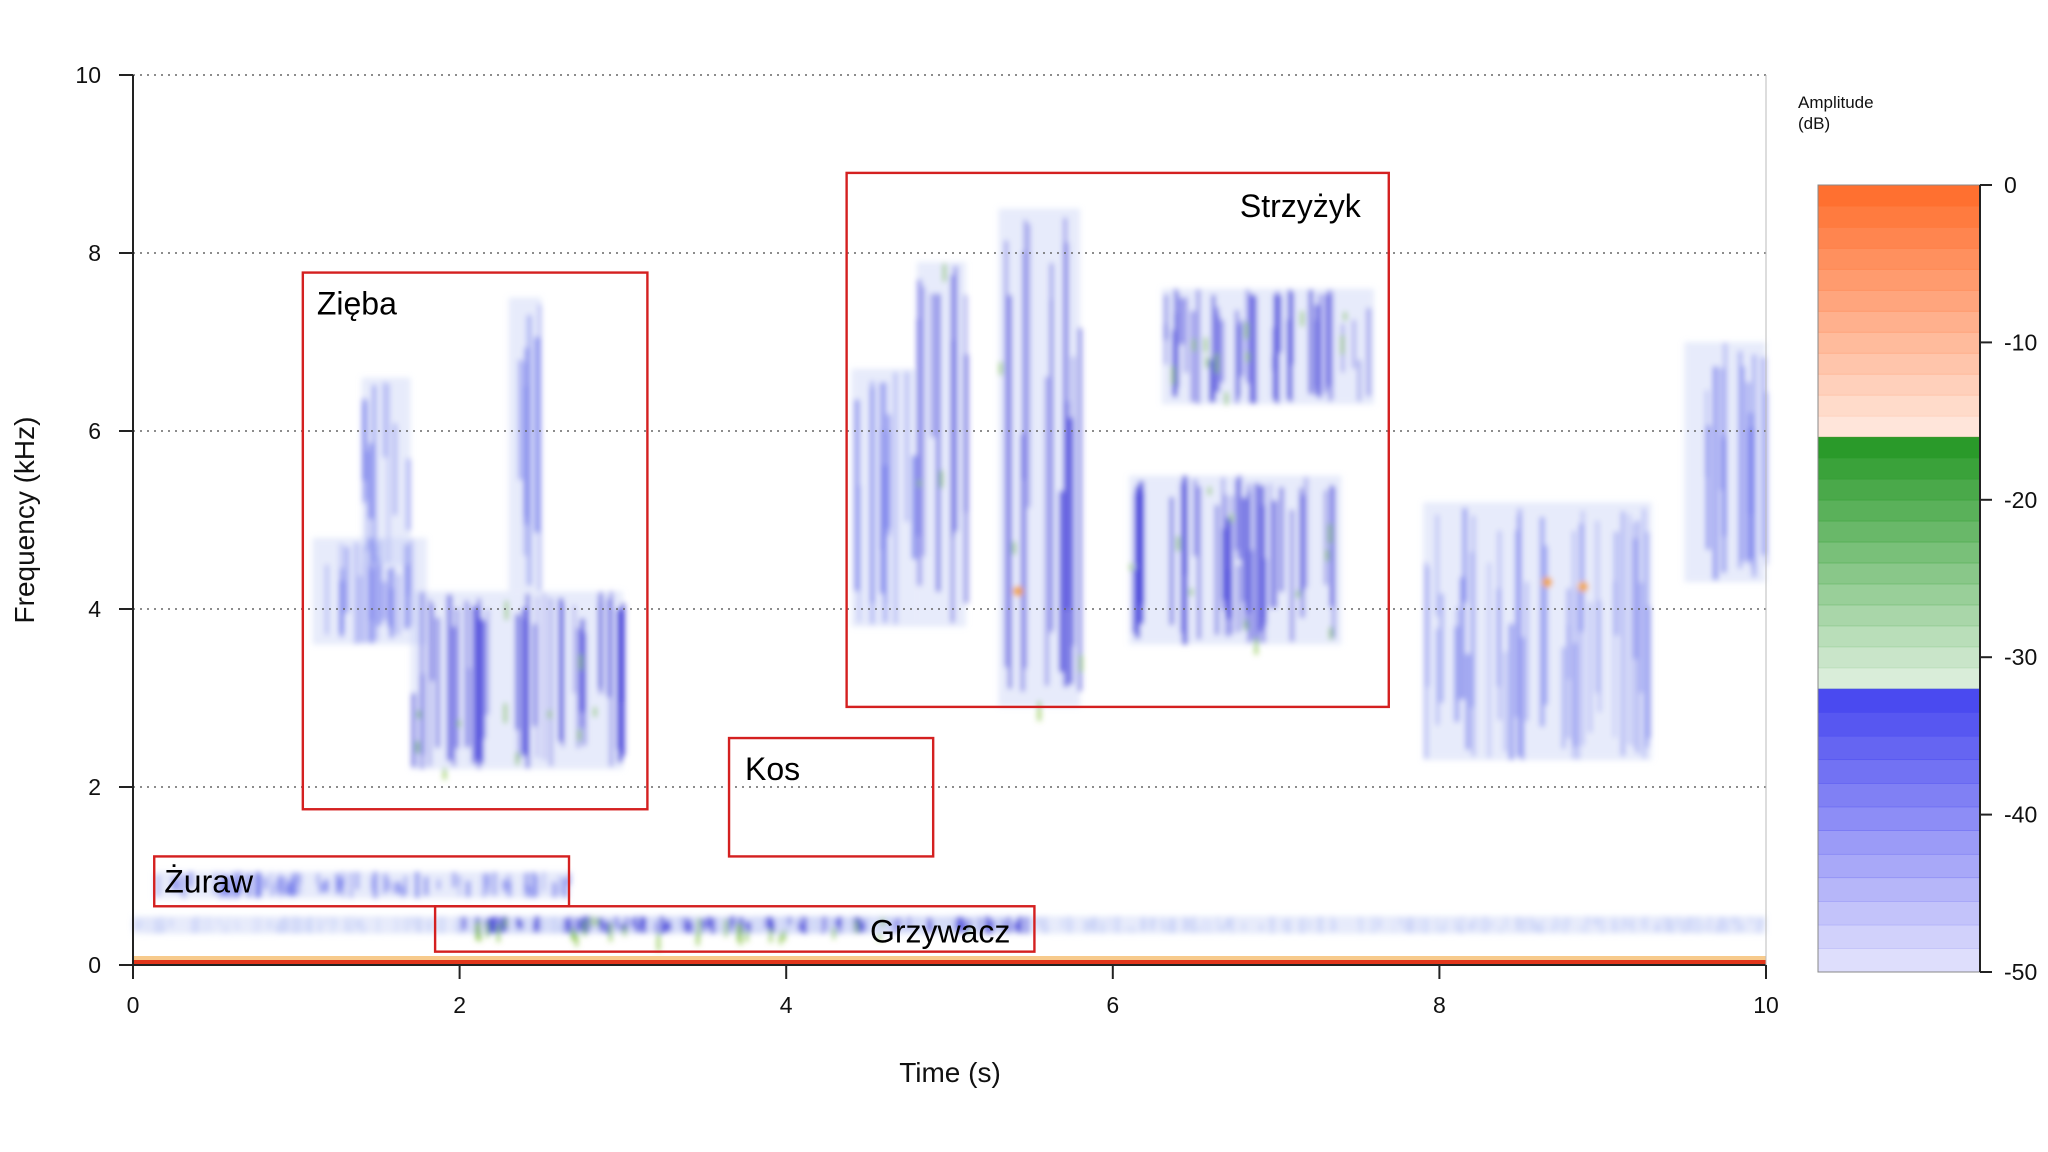 Image resolution: width=2048 pixels, height=1152 pixels. What do you see at coordinates (1537, 631) in the screenshot?
I see `energy-region` at bounding box center [1537, 631].